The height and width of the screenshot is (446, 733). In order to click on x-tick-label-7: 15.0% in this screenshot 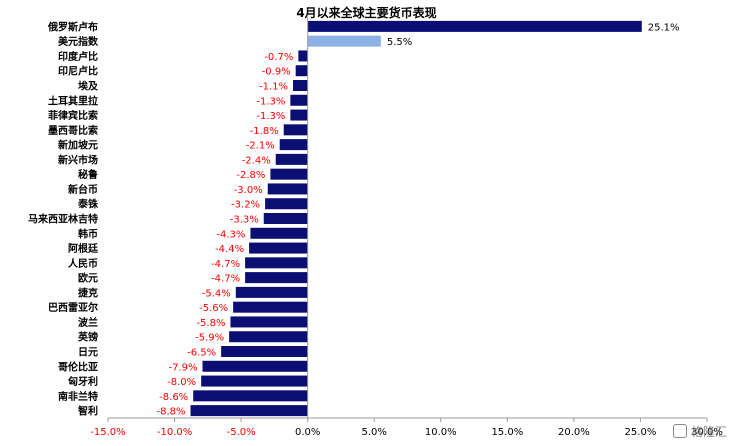, I will do `click(507, 432)`.